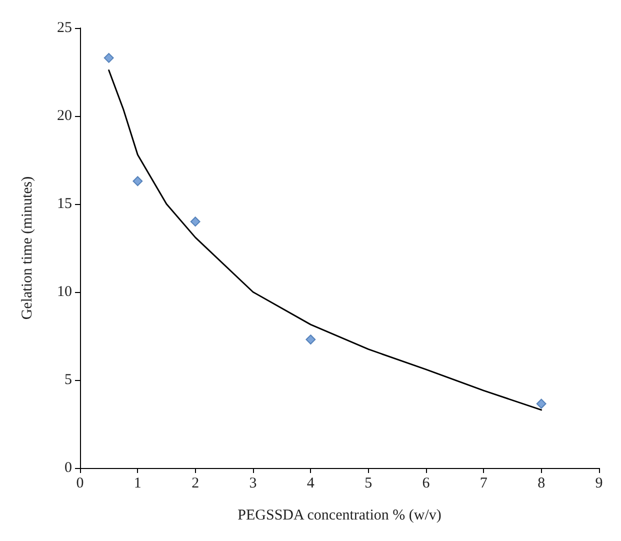 Image resolution: width=621 pixels, height=541 pixels. I want to click on x-axis-title: PEGSSDA concentration % (w/v), so click(340, 516).